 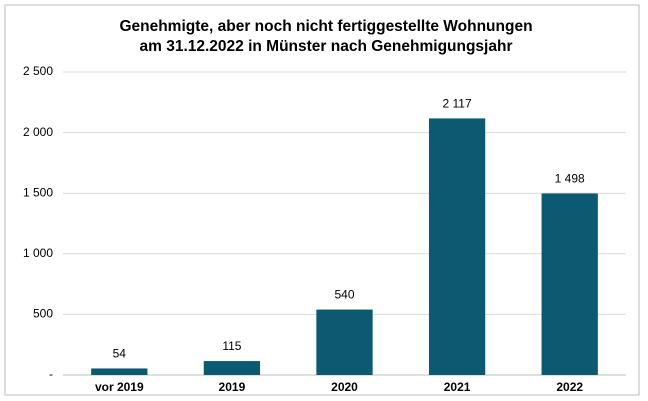 What do you see at coordinates (38, 192) in the screenshot?
I see `y-tick-label: 1 500` at bounding box center [38, 192].